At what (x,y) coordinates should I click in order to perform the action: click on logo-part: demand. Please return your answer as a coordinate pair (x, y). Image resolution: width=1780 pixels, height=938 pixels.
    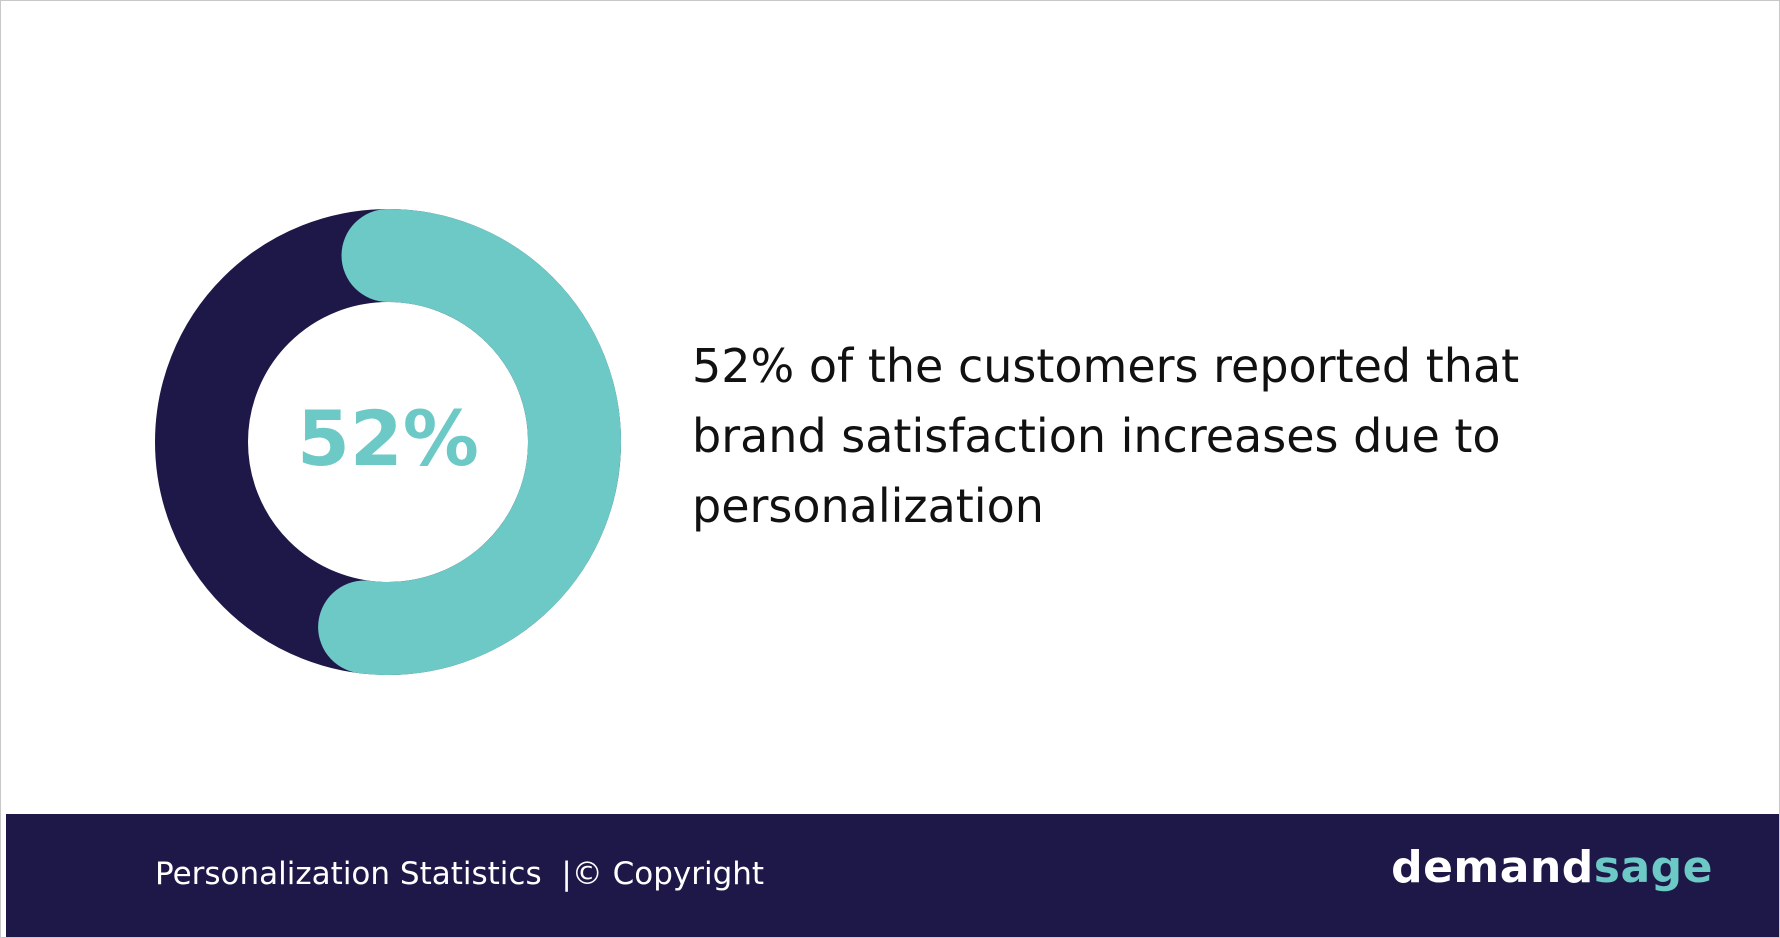
    Looking at the image, I should click on (1492, 867).